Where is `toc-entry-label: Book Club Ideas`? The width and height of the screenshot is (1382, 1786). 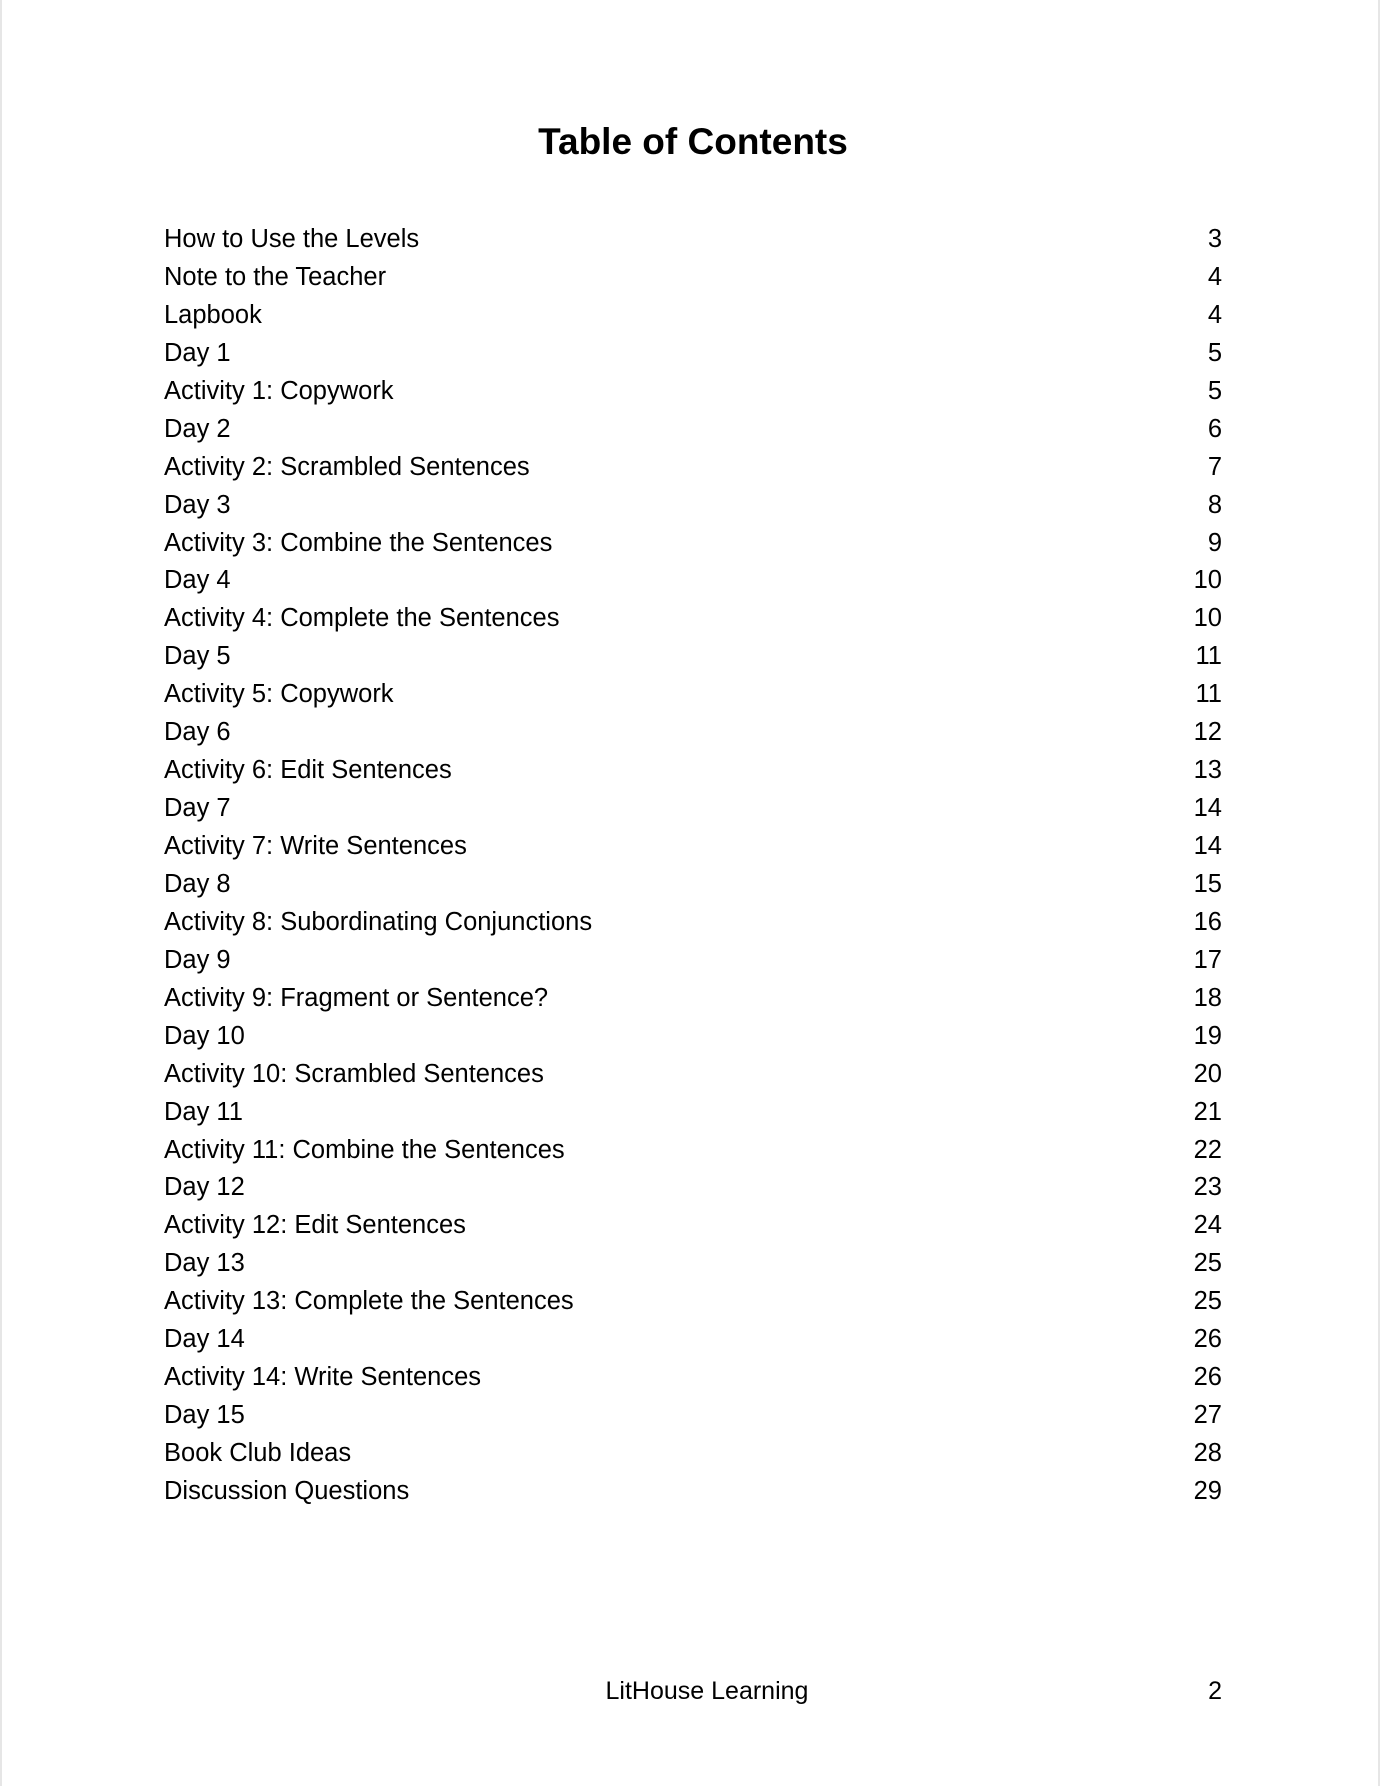 toc-entry-label: Book Club Ideas is located at coordinates (258, 1453).